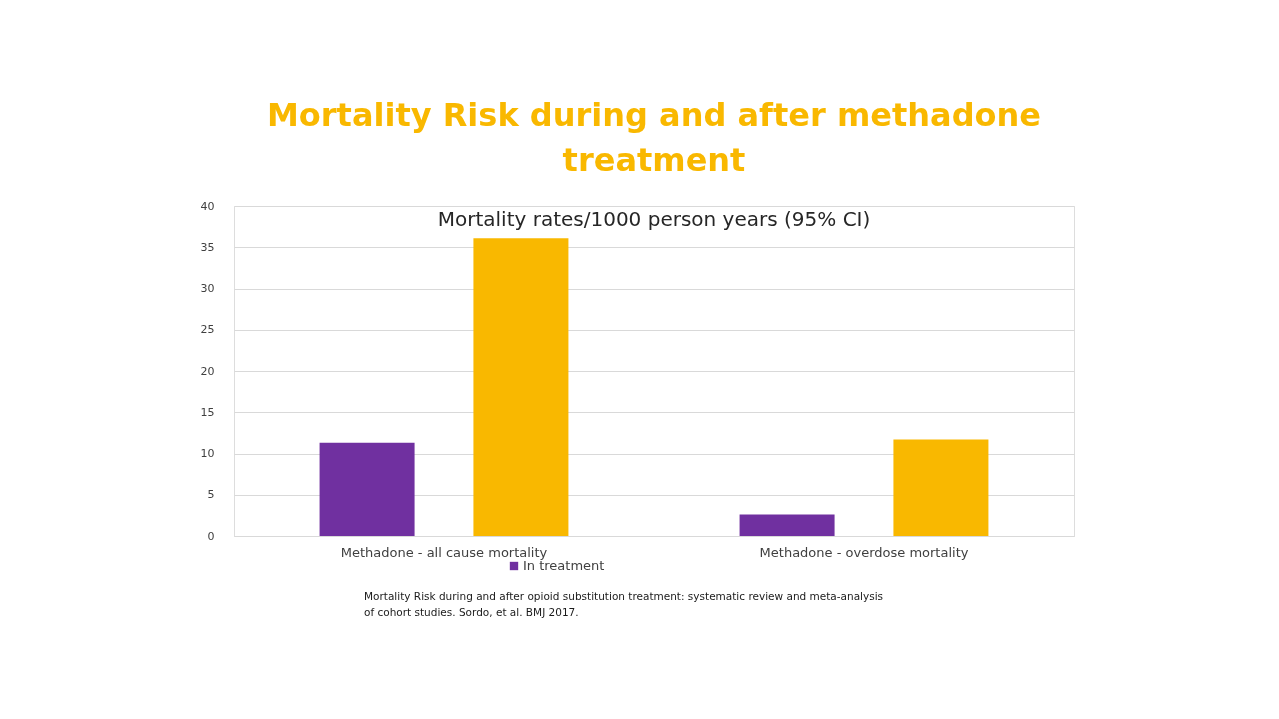 The image size is (1279, 719). I want to click on legend-label: In treatment, so click(564, 565).